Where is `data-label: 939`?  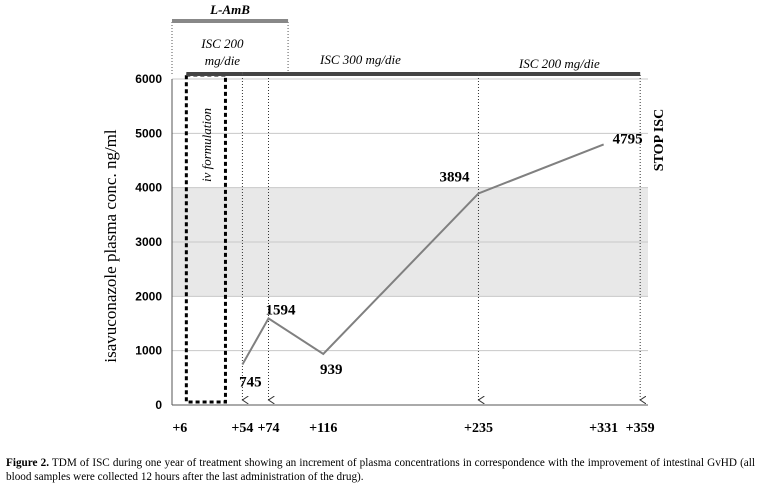
data-label: 939 is located at coordinates (331, 370).